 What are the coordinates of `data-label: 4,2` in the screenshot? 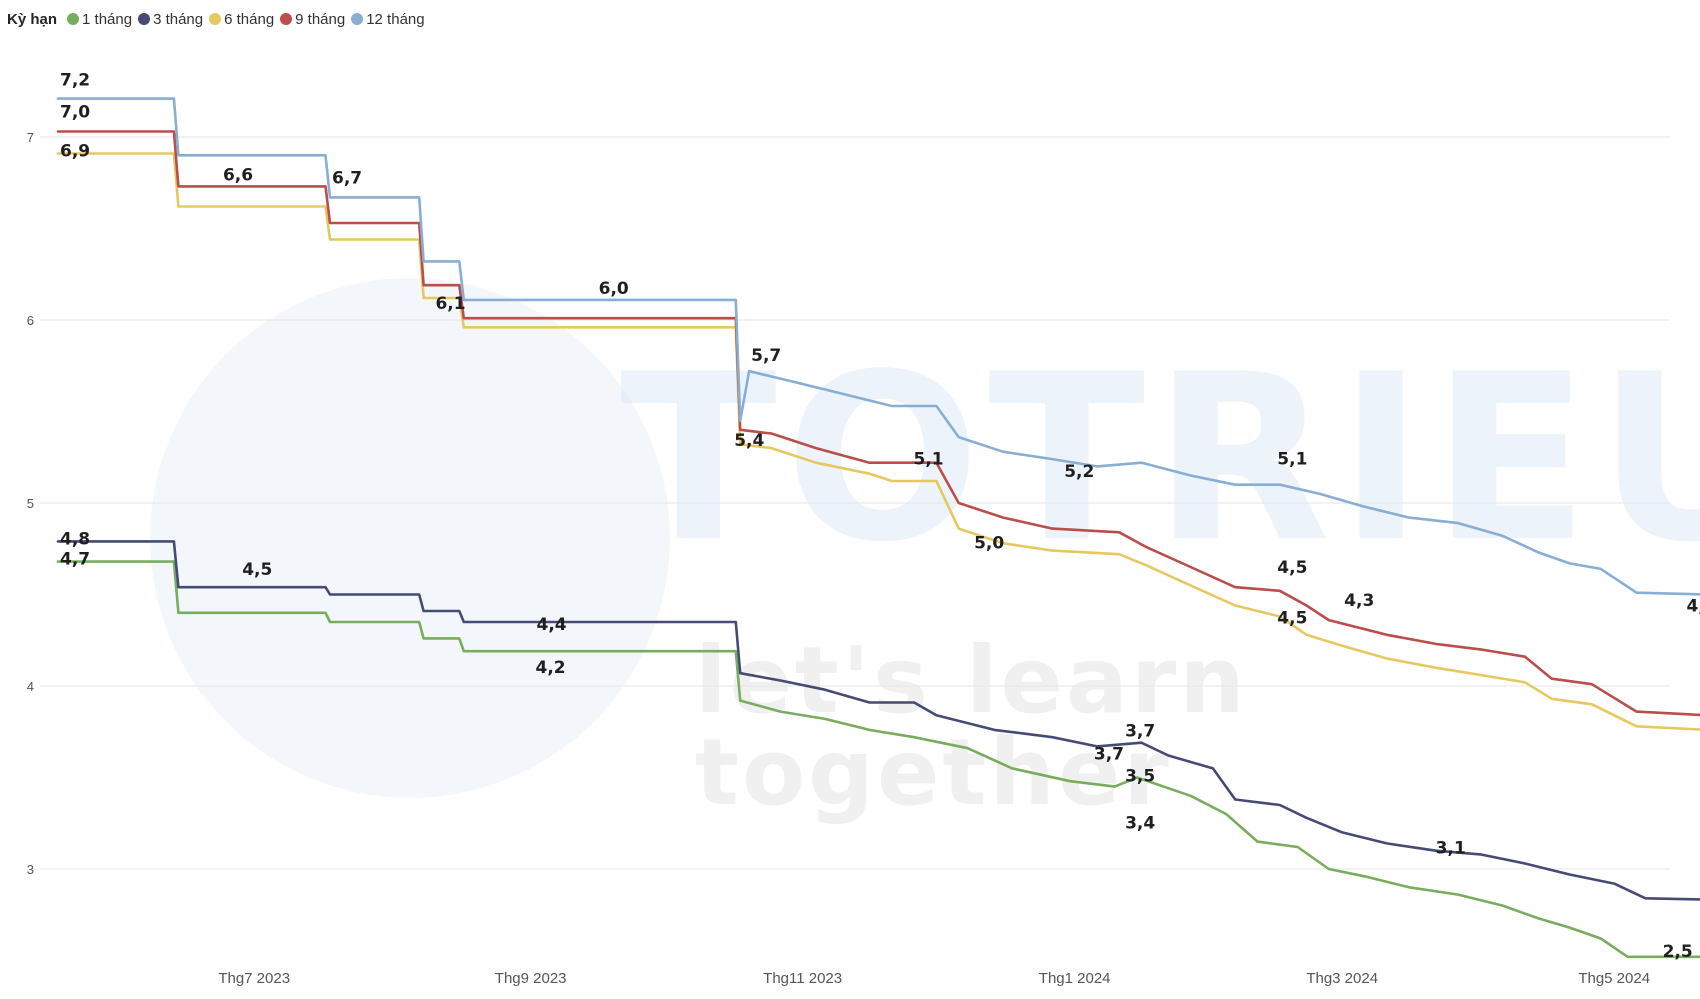 It's located at (550, 668).